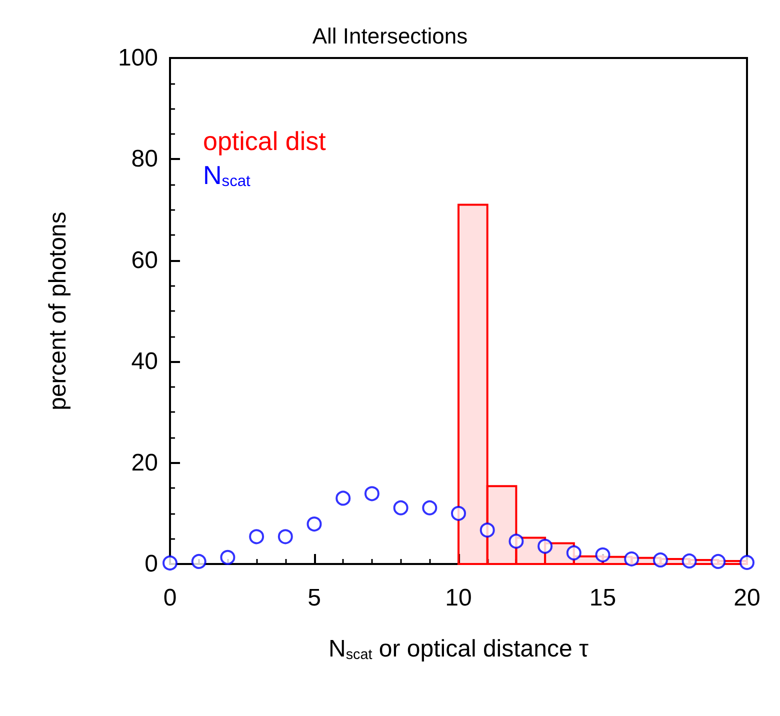 This screenshot has height=716, width=780. I want to click on y-axis-title: percent of photons, so click(58, 311).